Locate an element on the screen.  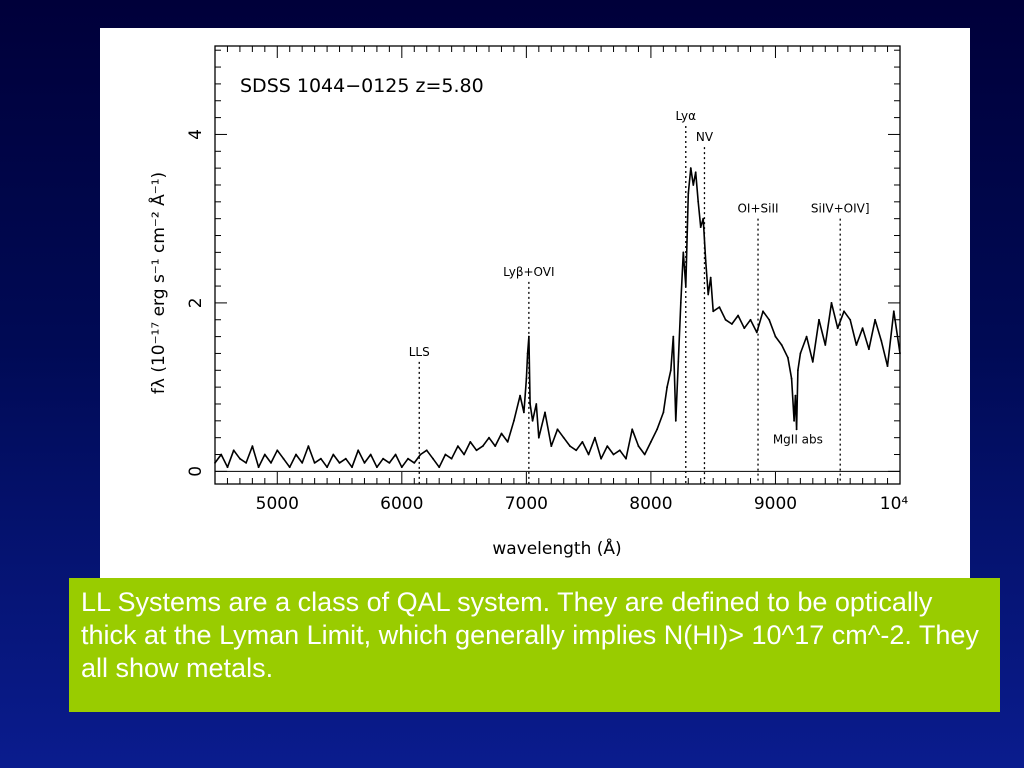
marker-label-ly-ovi: Lyβ+OVI is located at coordinates (528, 272).